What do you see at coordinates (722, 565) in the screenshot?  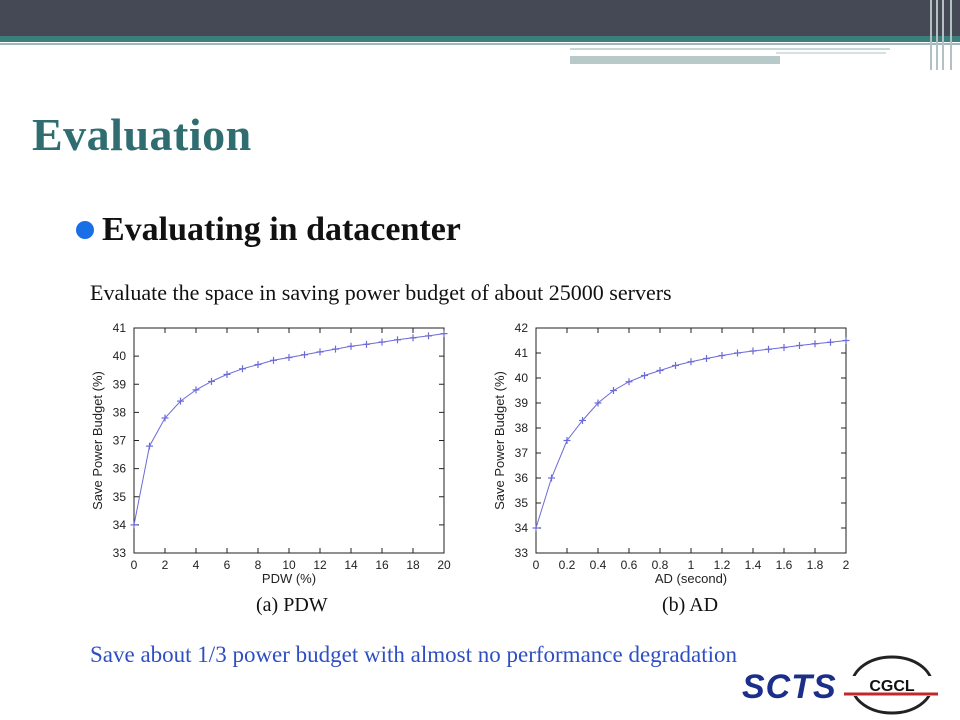 I see `x-tick-label: 1.2` at bounding box center [722, 565].